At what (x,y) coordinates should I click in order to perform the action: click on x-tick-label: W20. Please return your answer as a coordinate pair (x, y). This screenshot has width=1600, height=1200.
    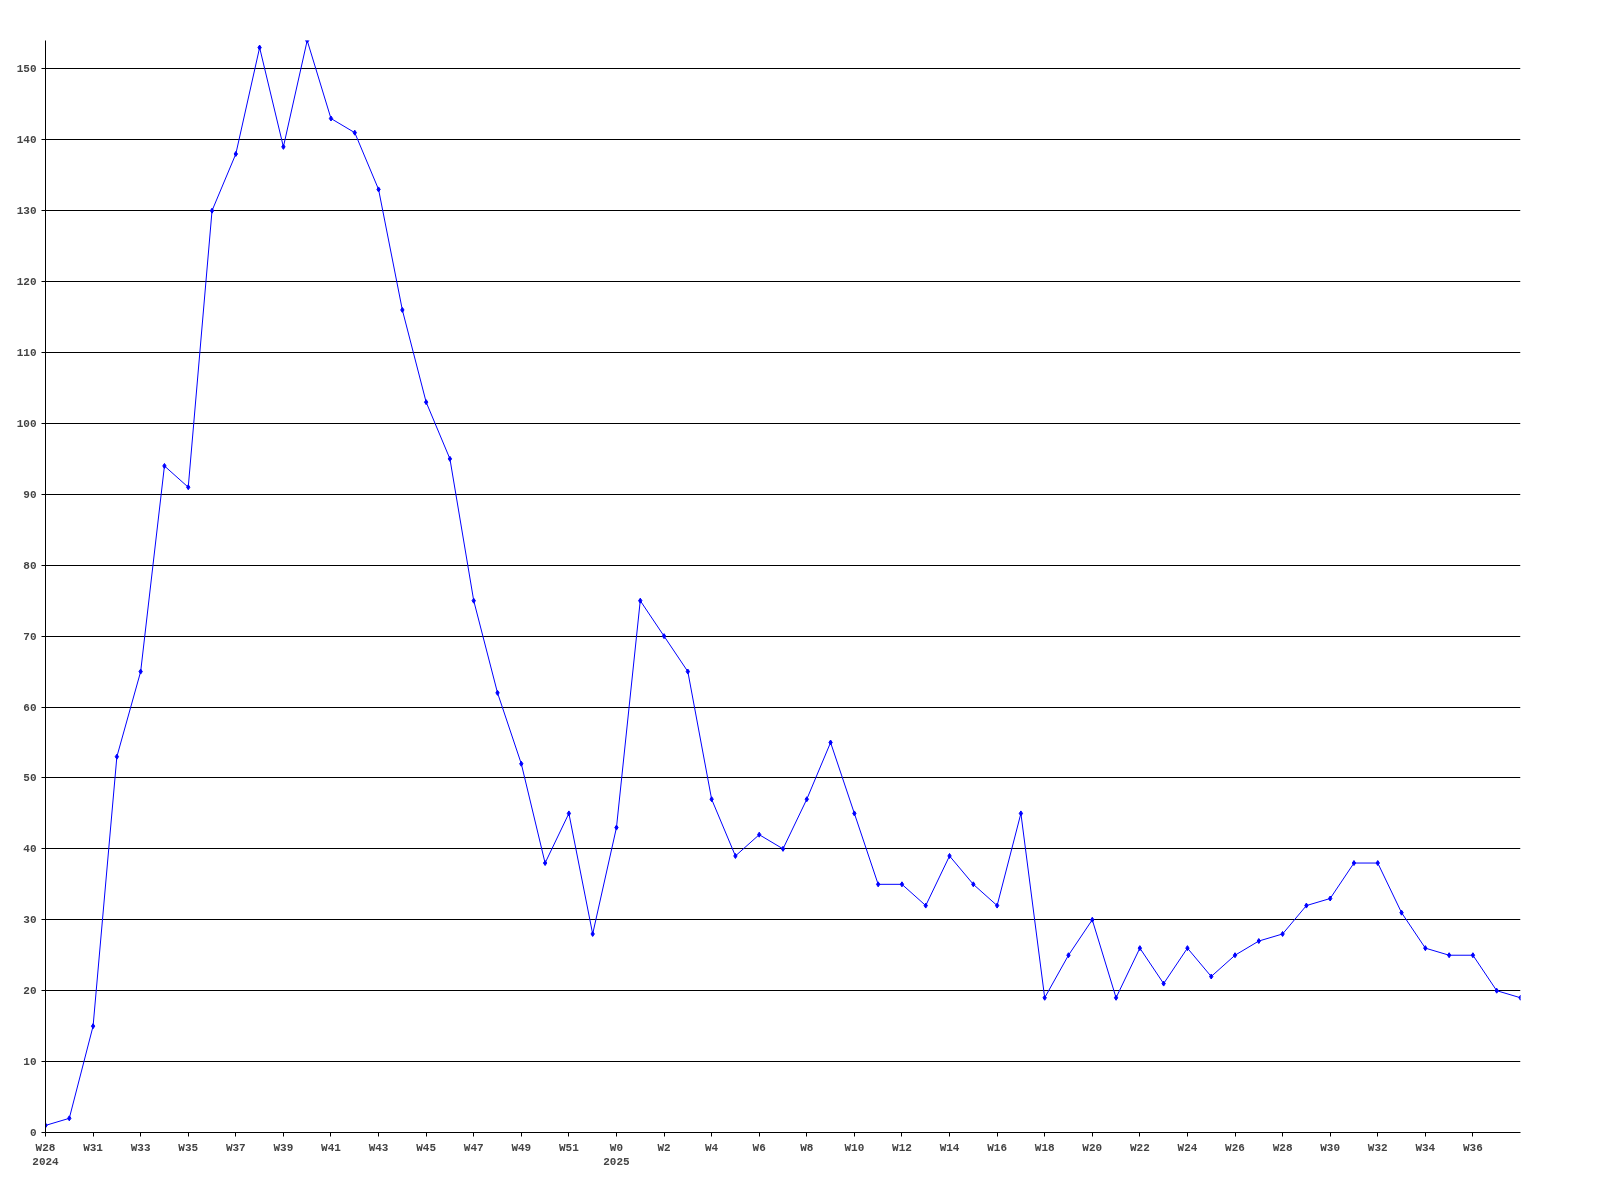
    Looking at the image, I should click on (1092, 1147).